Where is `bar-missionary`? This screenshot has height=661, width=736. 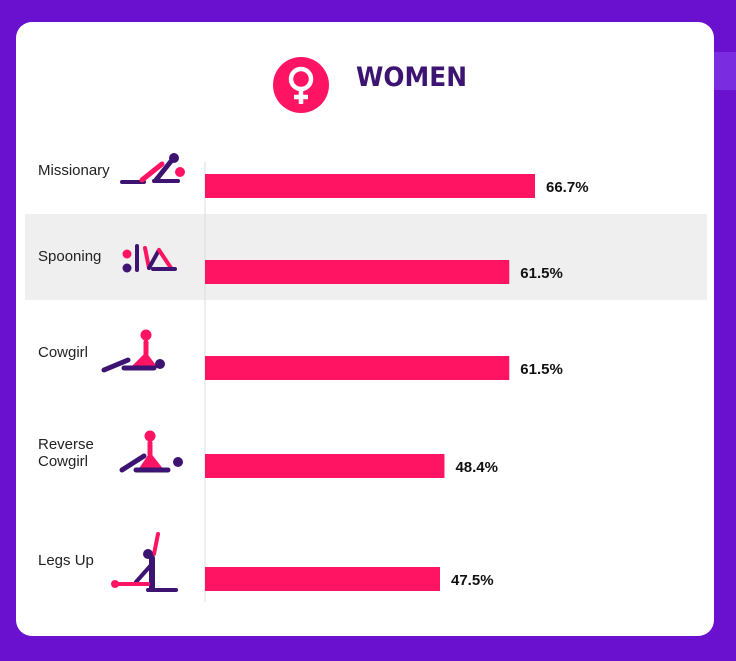 bar-missionary is located at coordinates (370, 186).